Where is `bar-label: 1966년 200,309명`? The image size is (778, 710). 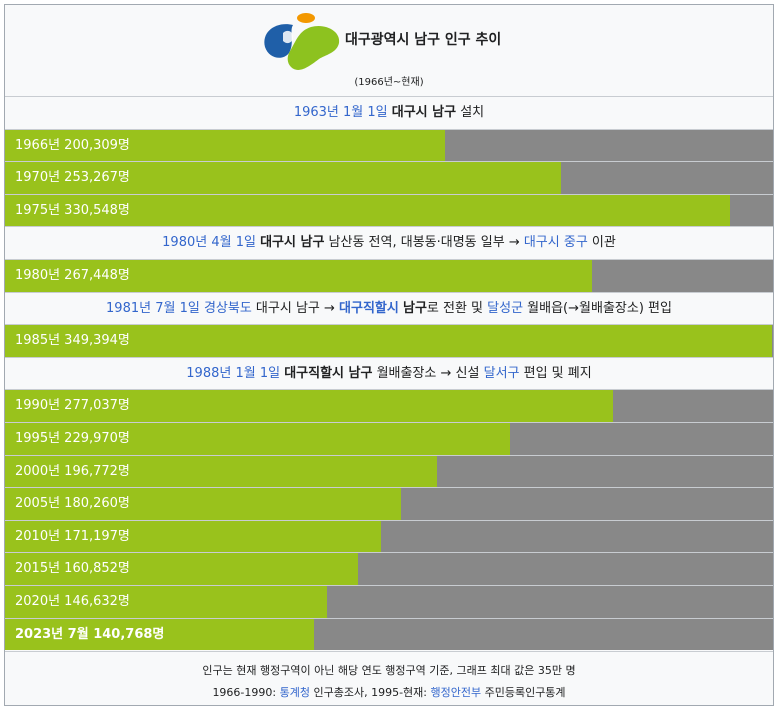 bar-label: 1966년 200,309명 is located at coordinates (72, 145).